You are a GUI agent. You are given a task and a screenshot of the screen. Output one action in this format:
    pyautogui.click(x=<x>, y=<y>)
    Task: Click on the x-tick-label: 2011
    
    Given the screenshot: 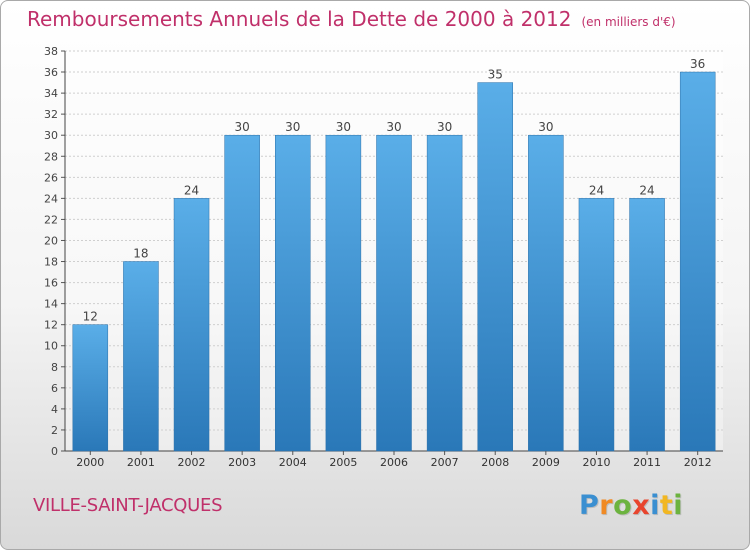 What is the action you would take?
    pyautogui.click(x=647, y=462)
    